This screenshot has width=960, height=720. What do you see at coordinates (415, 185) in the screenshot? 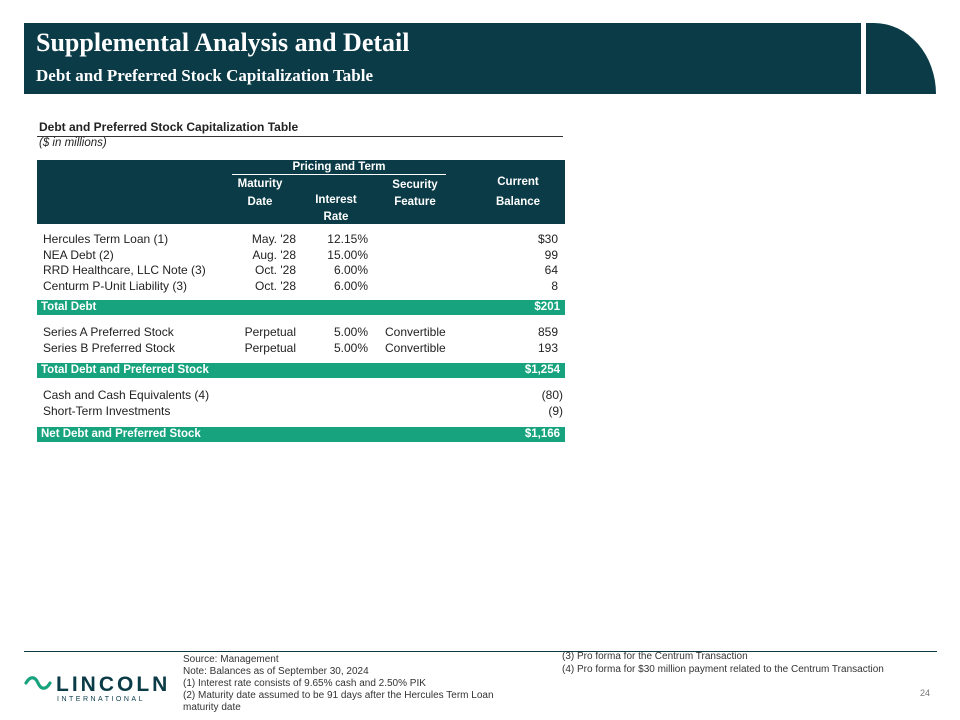
I see `col-header-feature-line1: Security` at bounding box center [415, 185].